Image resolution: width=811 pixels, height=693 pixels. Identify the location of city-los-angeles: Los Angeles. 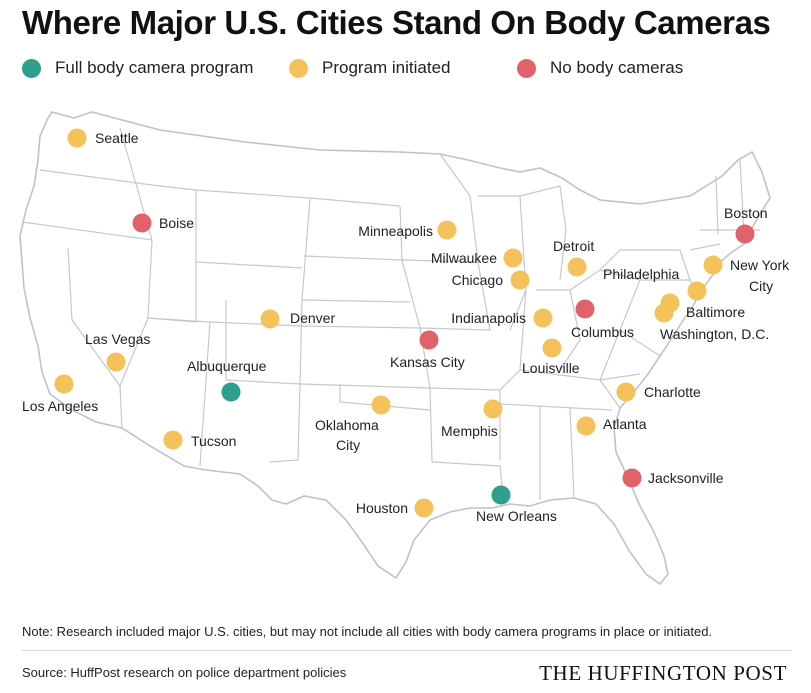
(60, 394).